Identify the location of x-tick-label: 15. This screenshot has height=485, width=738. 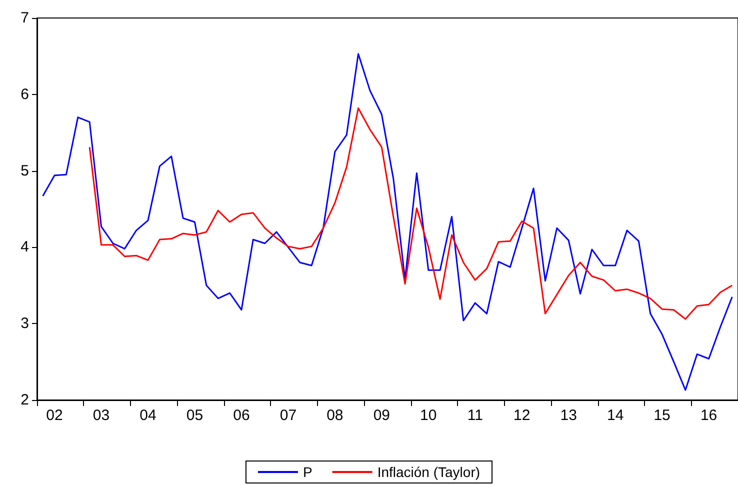
(662, 415).